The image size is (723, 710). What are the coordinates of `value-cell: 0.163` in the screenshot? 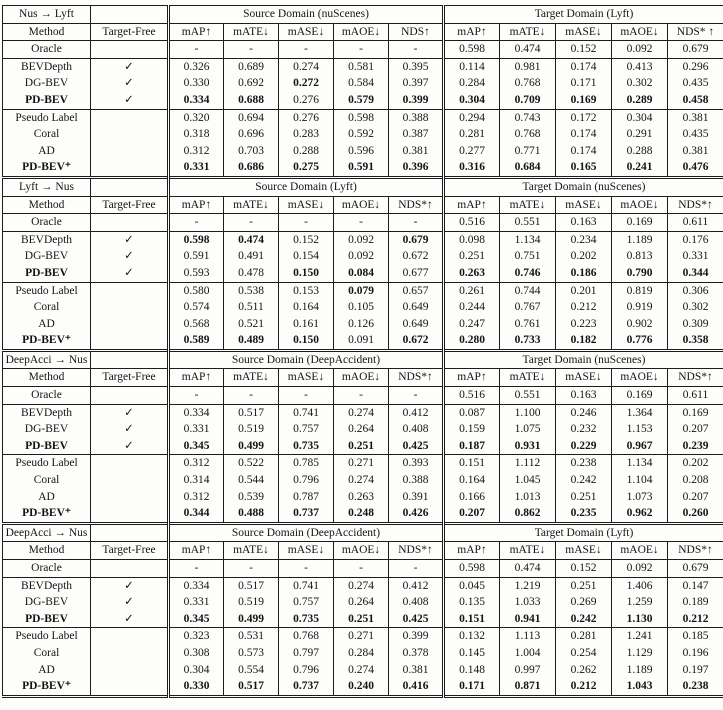 It's located at (583, 222).